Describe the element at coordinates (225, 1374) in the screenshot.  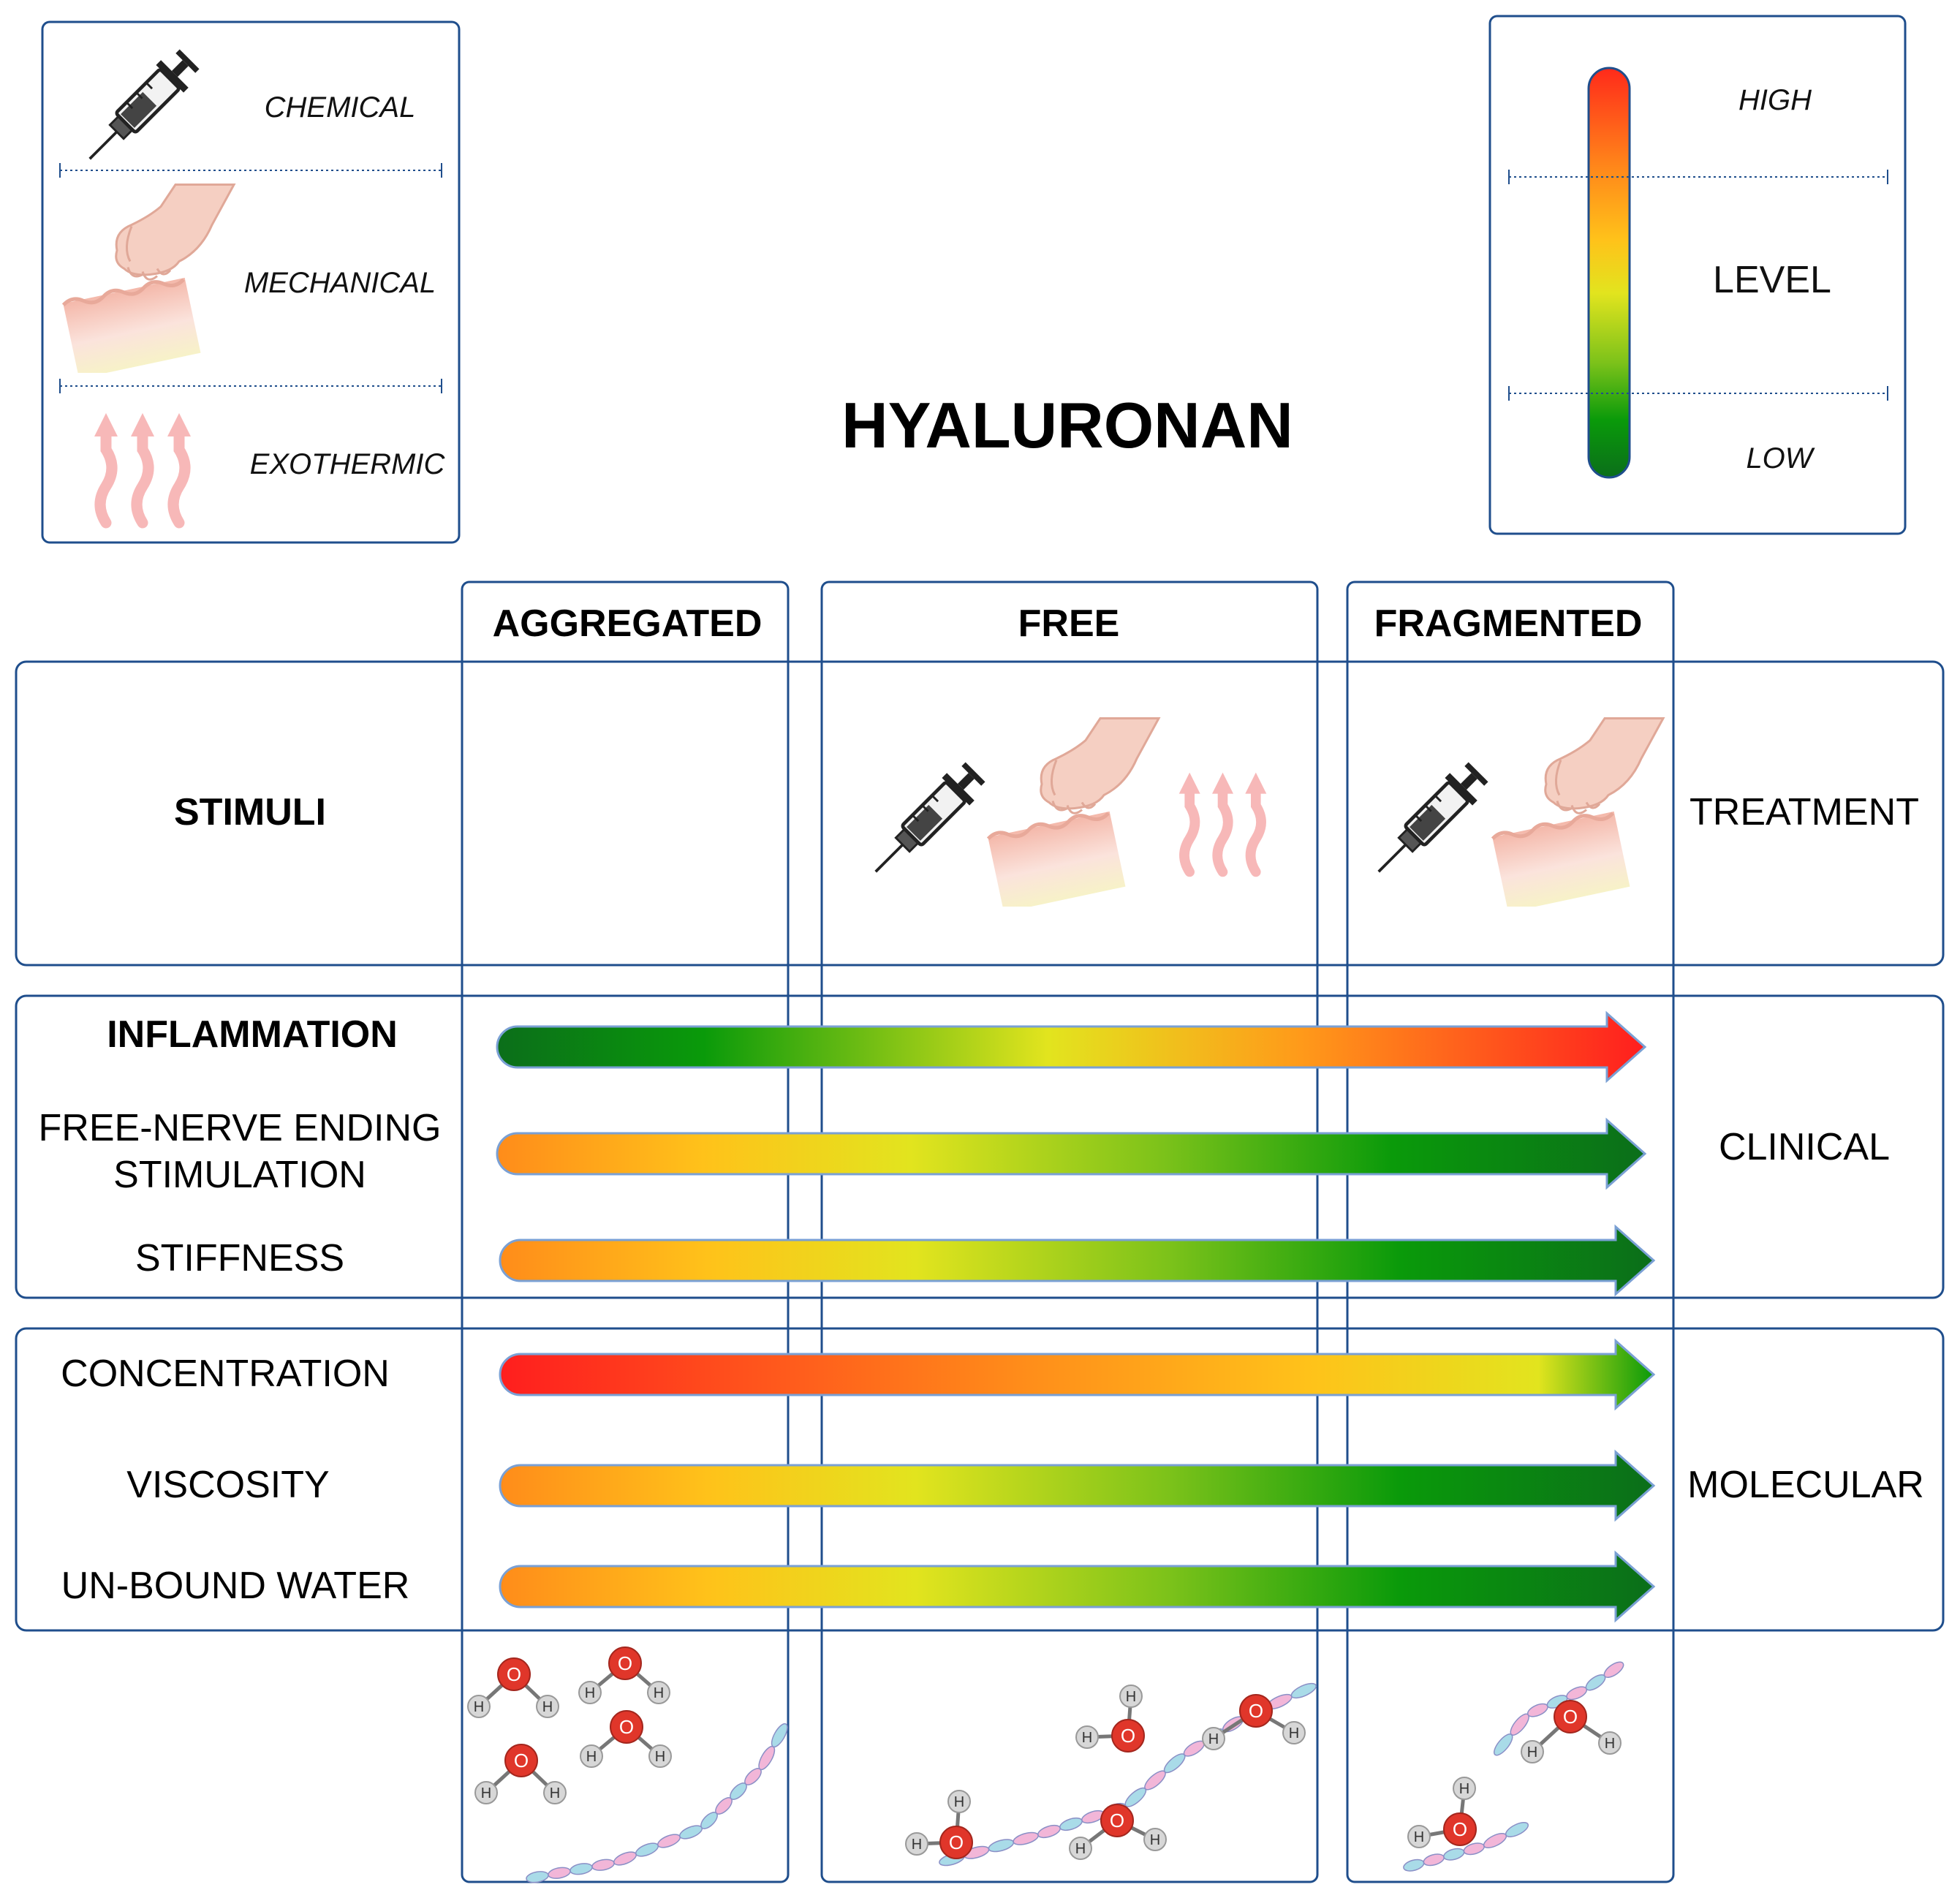
I see `concentration-label: CONCENTRATION` at that location.